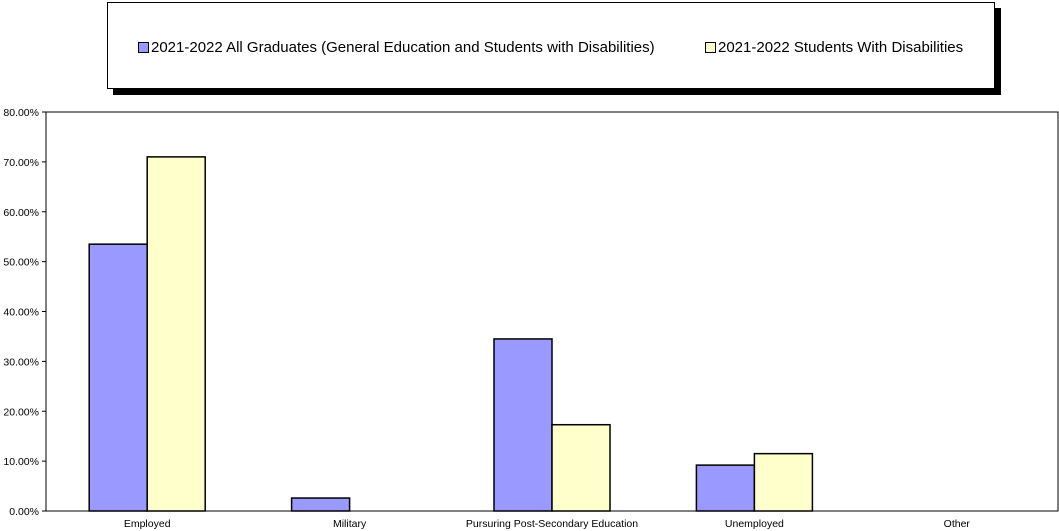  What do you see at coordinates (21, 213) in the screenshot?
I see `y-tick-label: 60.00%` at bounding box center [21, 213].